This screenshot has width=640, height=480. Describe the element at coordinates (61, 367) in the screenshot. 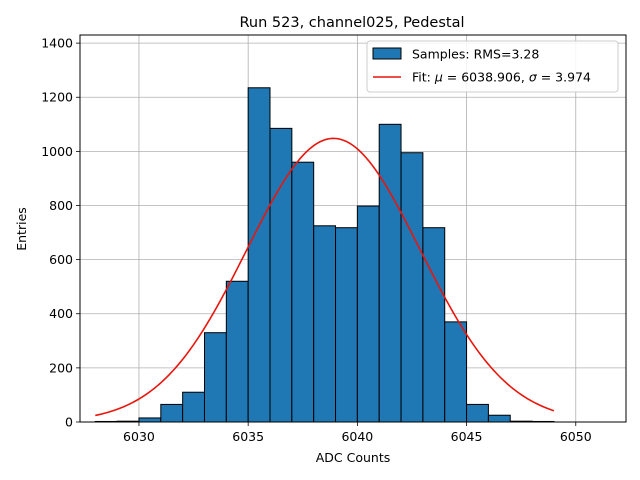

I see `y-tick-label: 200` at that location.